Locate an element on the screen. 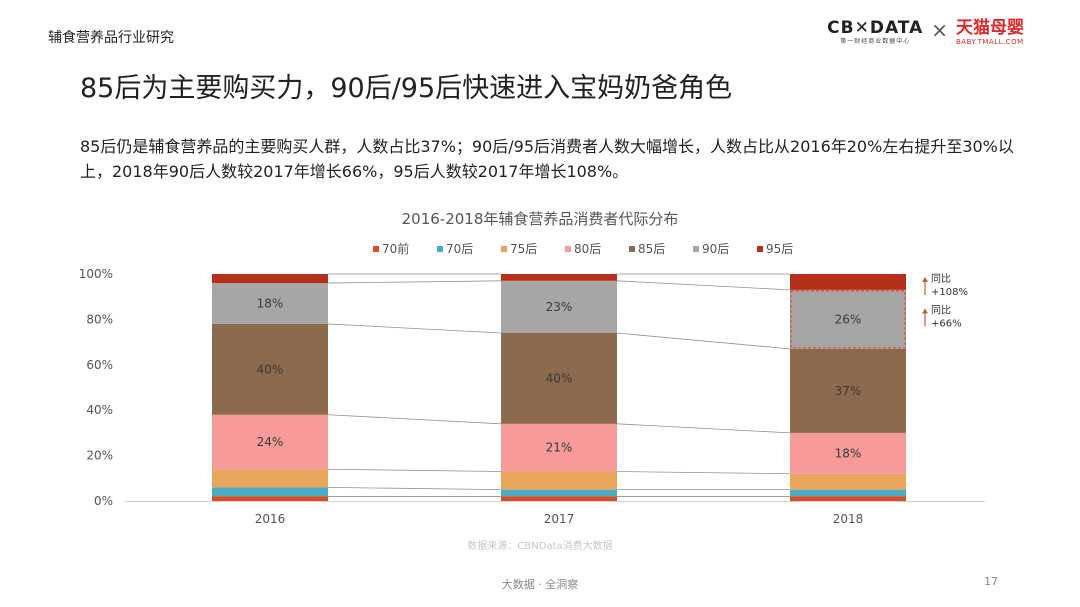 The image size is (1080, 607). footer-tagline: 大数据 · 全洞察 is located at coordinates (540, 584).